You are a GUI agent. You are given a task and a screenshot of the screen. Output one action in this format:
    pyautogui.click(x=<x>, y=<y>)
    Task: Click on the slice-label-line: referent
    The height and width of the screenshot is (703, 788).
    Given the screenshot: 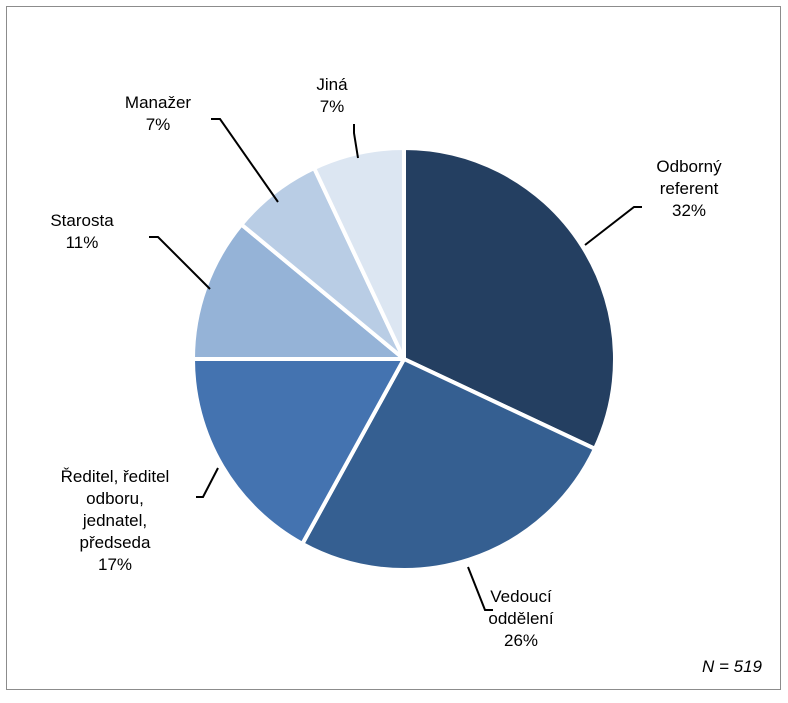 What is the action you would take?
    pyautogui.click(x=689, y=188)
    